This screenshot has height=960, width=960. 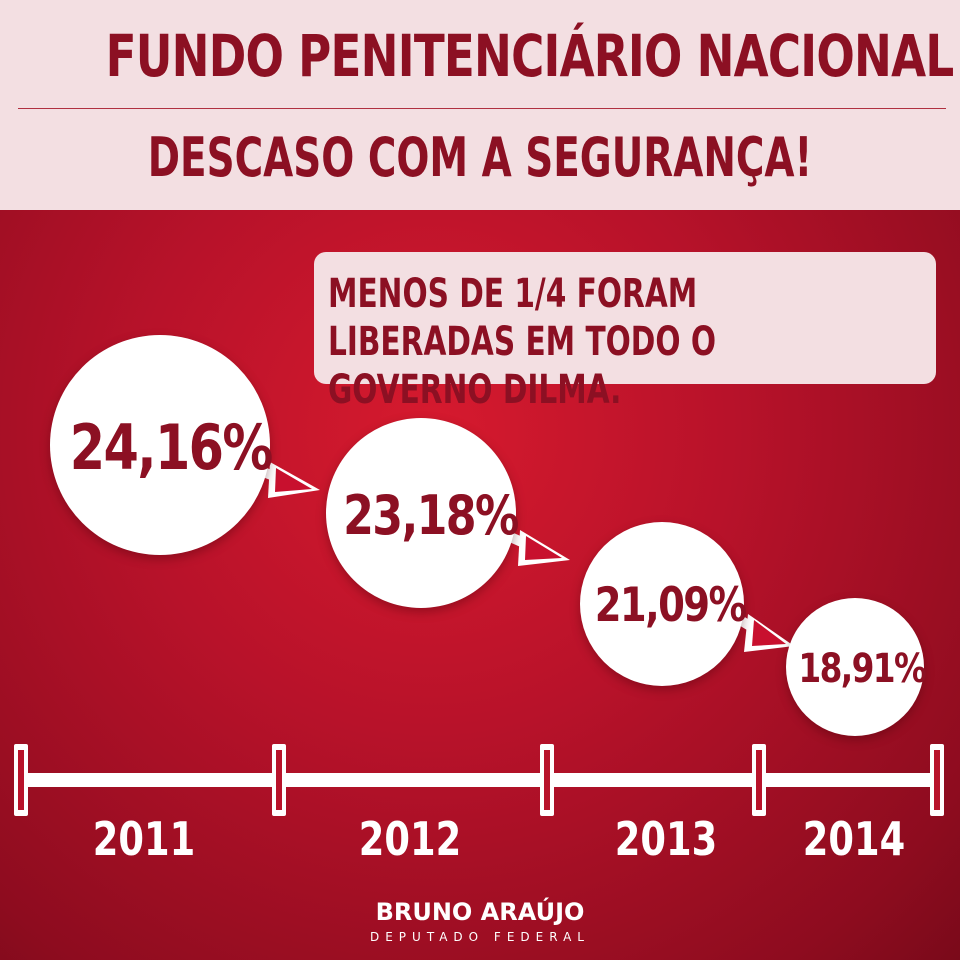 I want to click on year-label-2014: 2014, so click(x=854, y=839).